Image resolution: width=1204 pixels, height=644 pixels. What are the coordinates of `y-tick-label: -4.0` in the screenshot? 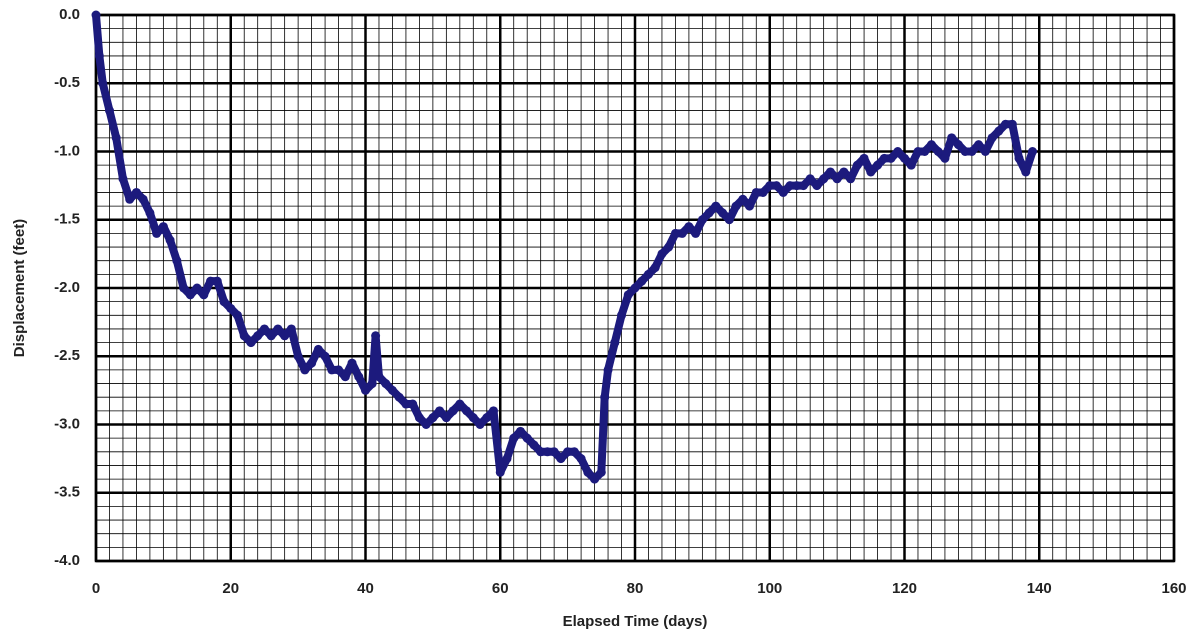 It's located at (67, 560).